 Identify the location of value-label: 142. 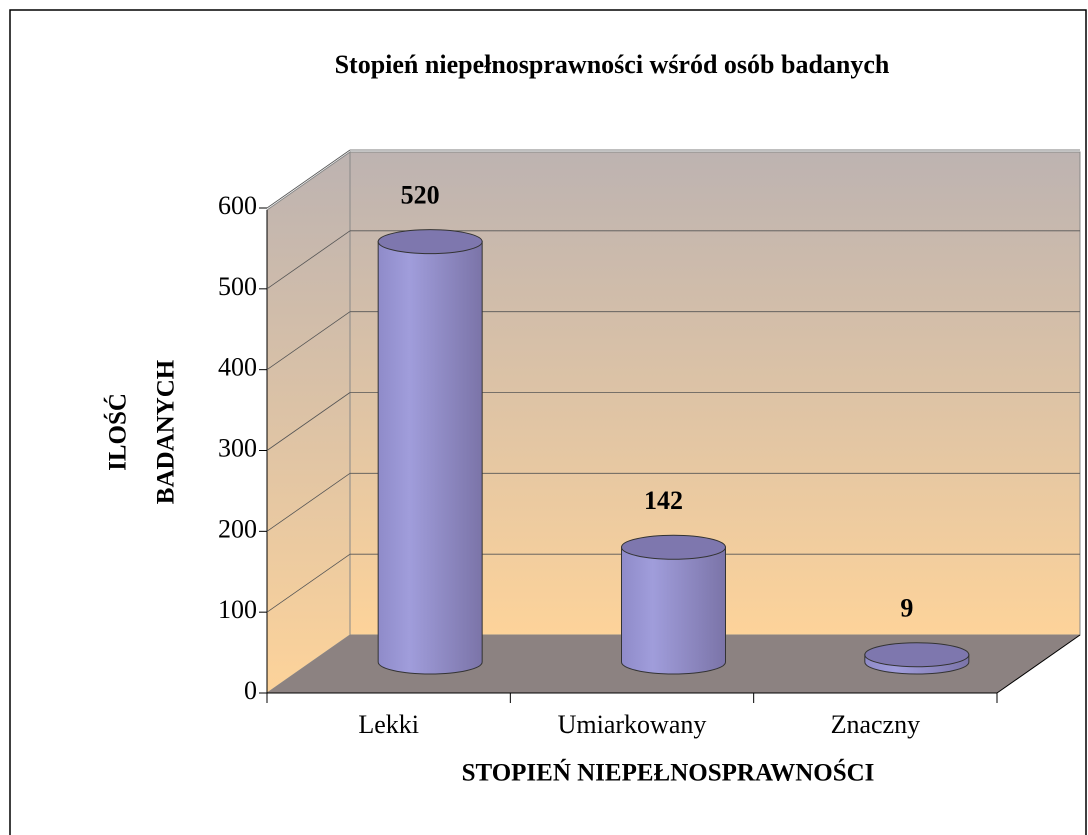
(663, 500).